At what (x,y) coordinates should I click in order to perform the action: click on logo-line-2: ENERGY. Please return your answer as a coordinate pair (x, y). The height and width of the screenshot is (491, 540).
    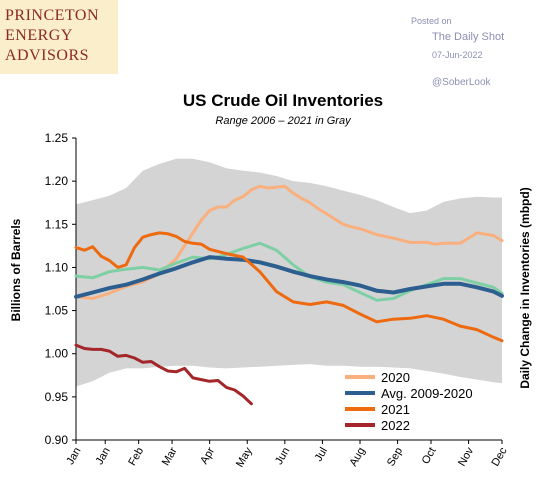
    Looking at the image, I should click on (39, 35).